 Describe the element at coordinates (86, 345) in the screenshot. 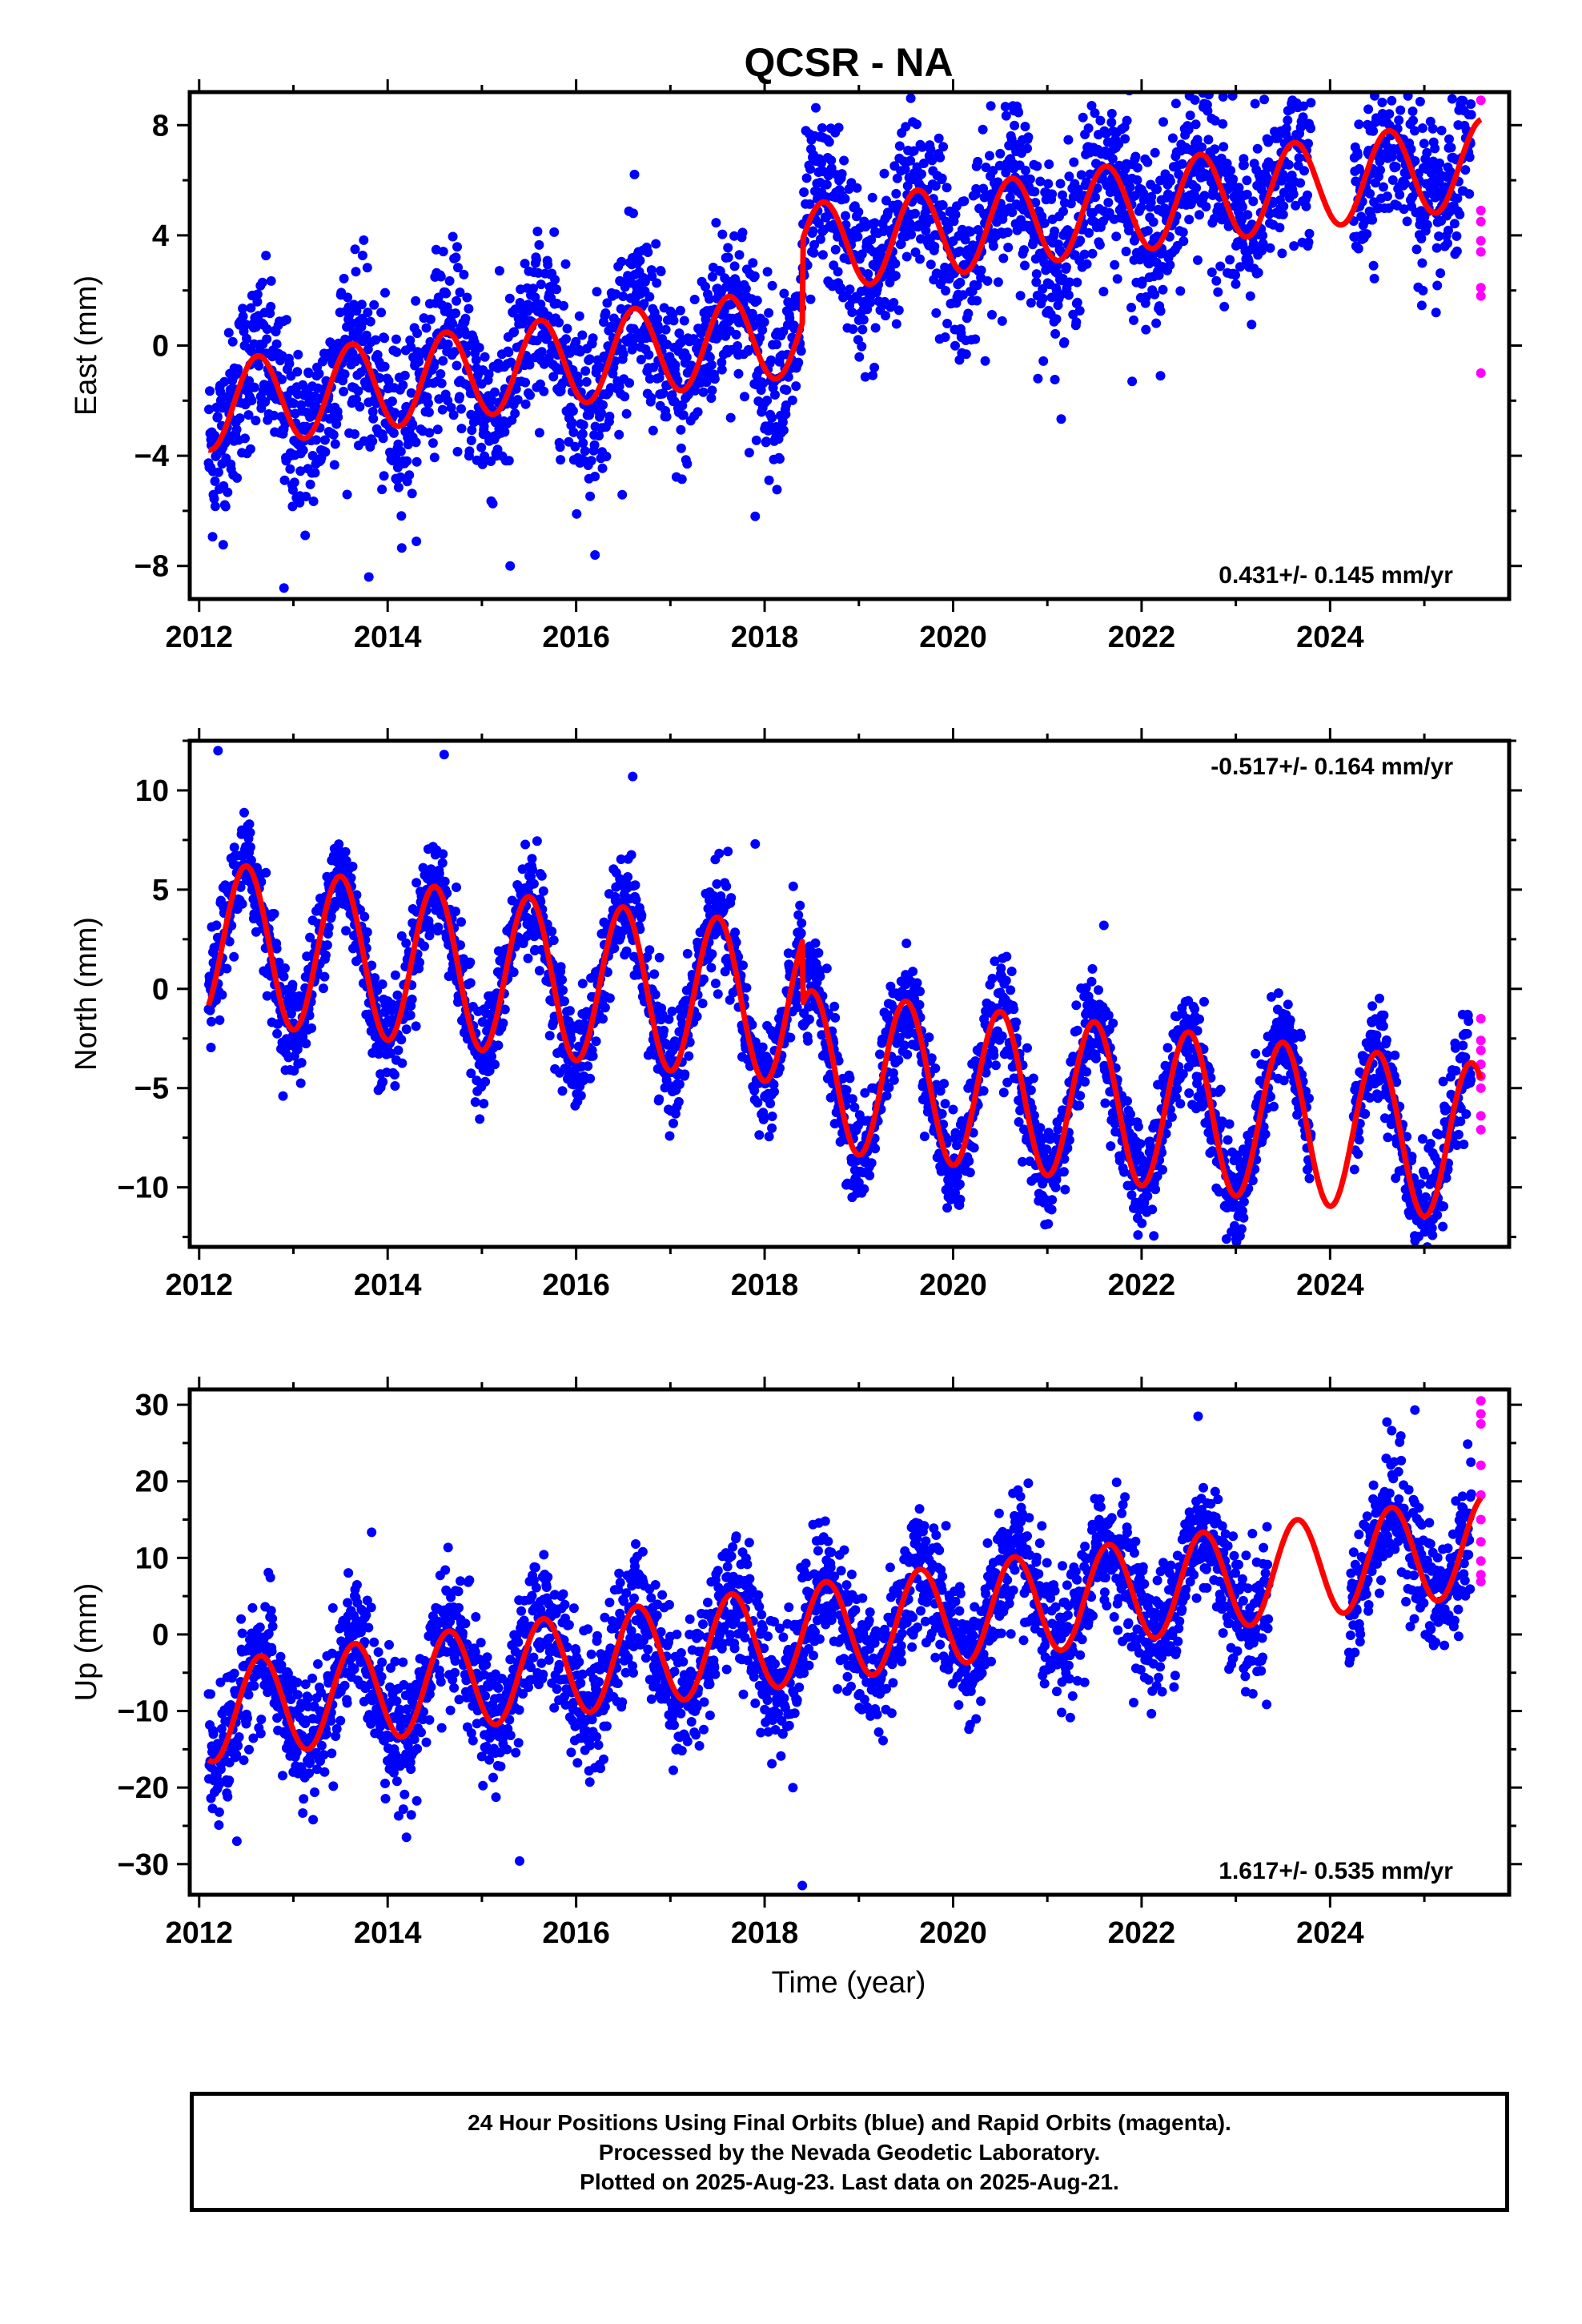

I see `east-y-axis-label: East (mm)` at that location.